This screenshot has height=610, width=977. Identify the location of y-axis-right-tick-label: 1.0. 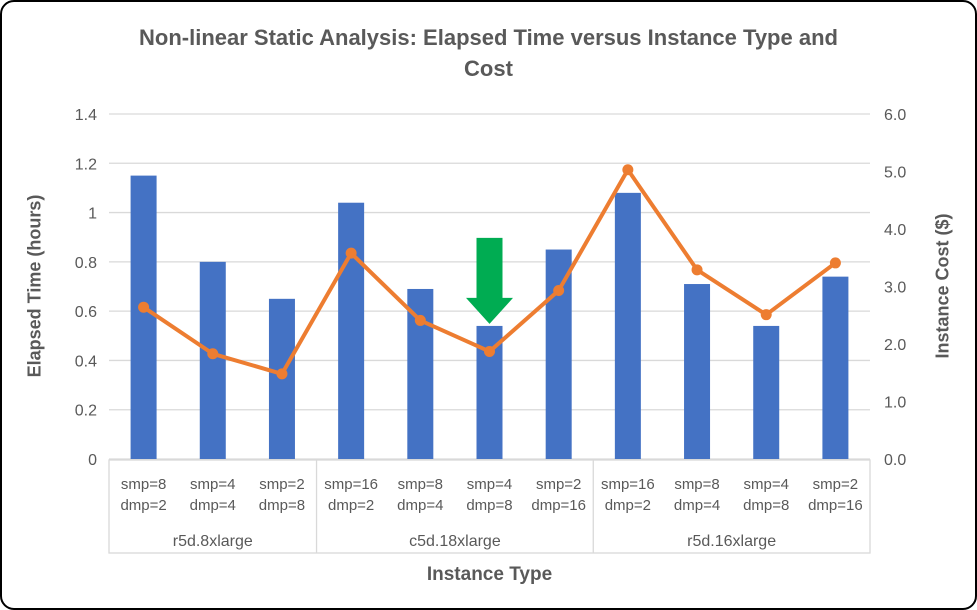
(895, 403).